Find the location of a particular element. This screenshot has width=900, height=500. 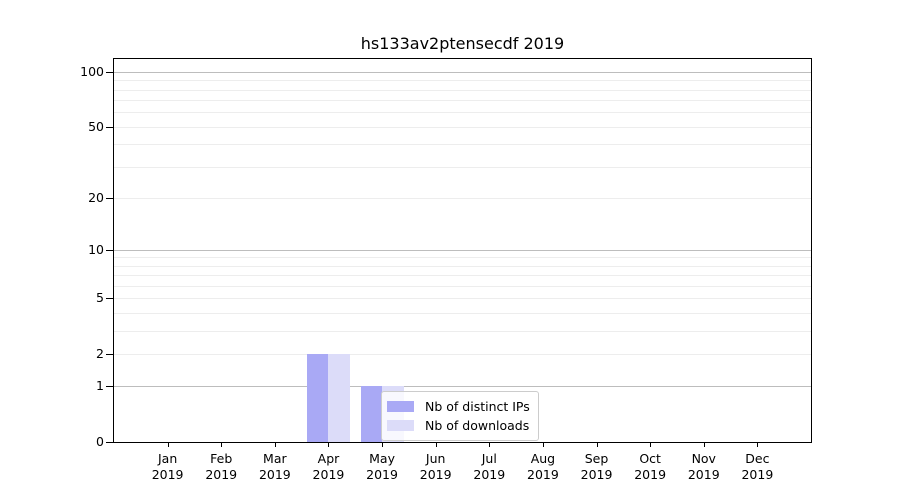

x-tick-label: Feb 2019 is located at coordinates (221, 466).